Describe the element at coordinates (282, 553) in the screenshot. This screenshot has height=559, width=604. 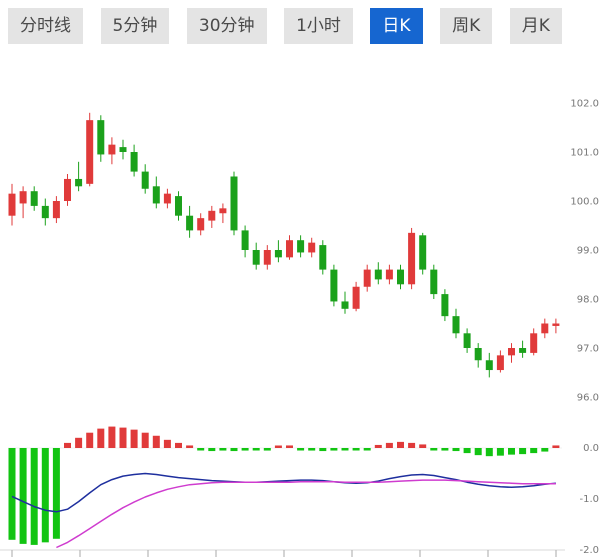
I see `x-axis-ticks` at that location.